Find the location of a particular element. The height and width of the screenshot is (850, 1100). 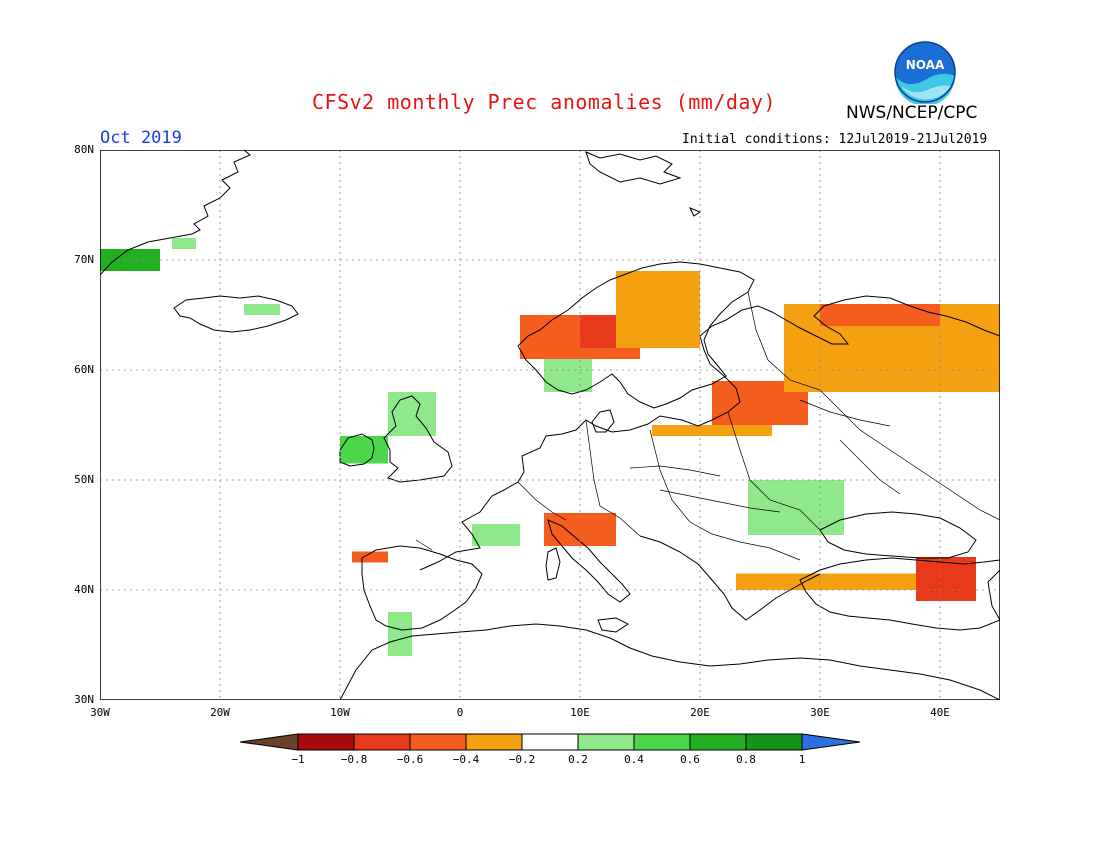

noaa-logo-text: NOAA is located at coordinates (925, 65).